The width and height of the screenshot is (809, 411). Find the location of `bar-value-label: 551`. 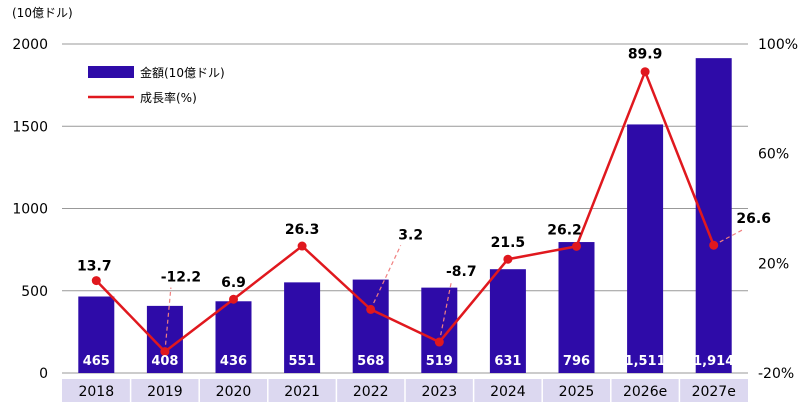

bar-value-label: 551 is located at coordinates (302, 361).